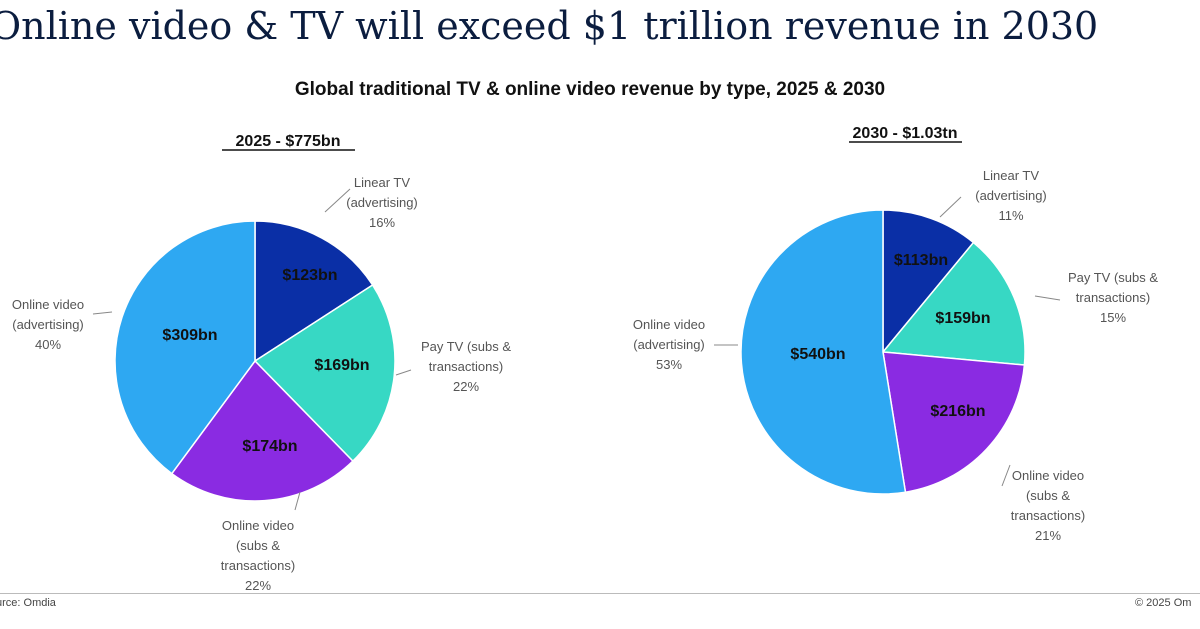  Describe the element at coordinates (382, 202) in the screenshot. I see `slice-category-label: Linear TV (advertising) 16%` at that location.